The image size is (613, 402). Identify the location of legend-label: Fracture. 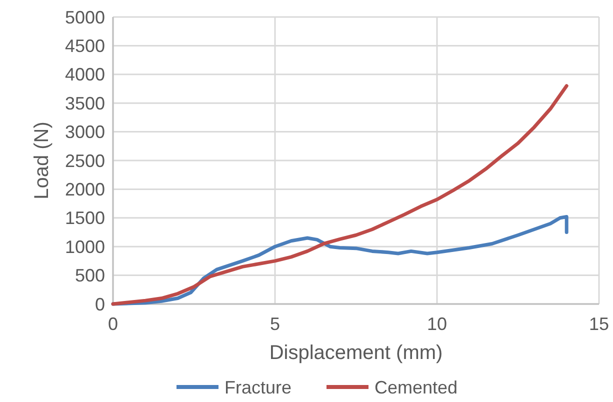
(258, 387).